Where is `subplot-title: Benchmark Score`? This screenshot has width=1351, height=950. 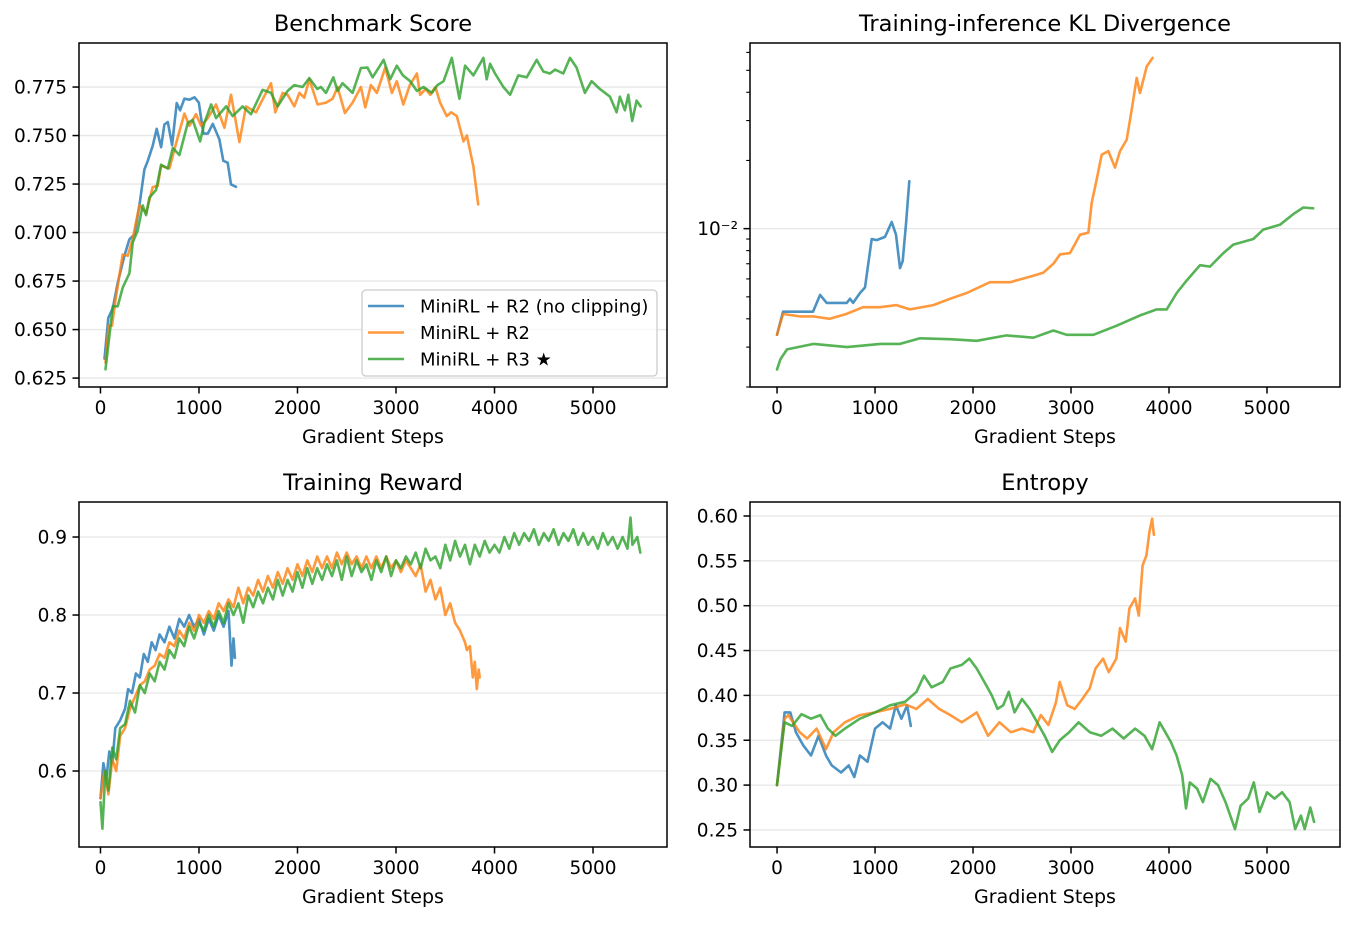 subplot-title: Benchmark Score is located at coordinates (373, 24).